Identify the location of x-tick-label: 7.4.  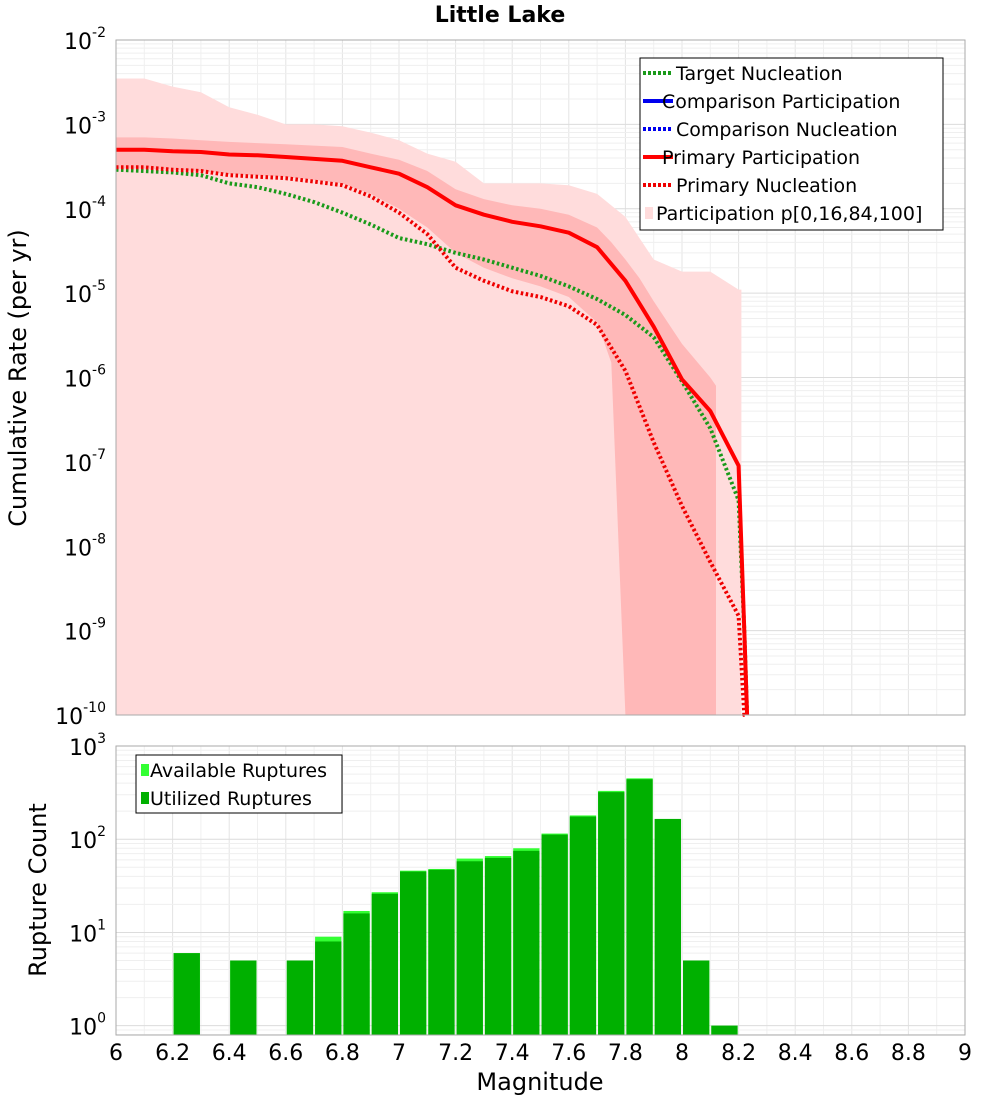
(512, 1053).